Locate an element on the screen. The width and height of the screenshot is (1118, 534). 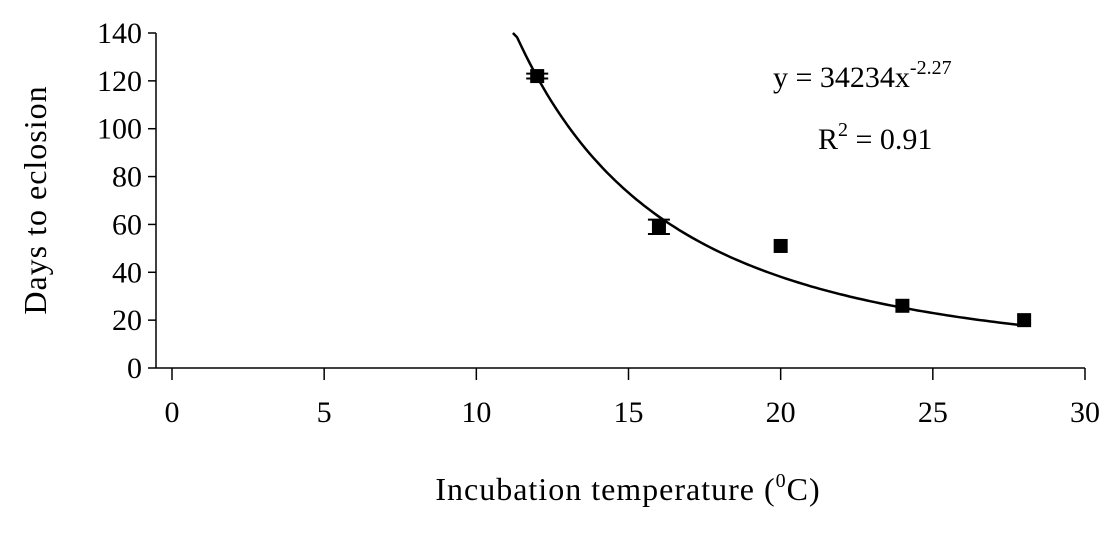
r-squared-value: = 0.91 is located at coordinates (890, 139).